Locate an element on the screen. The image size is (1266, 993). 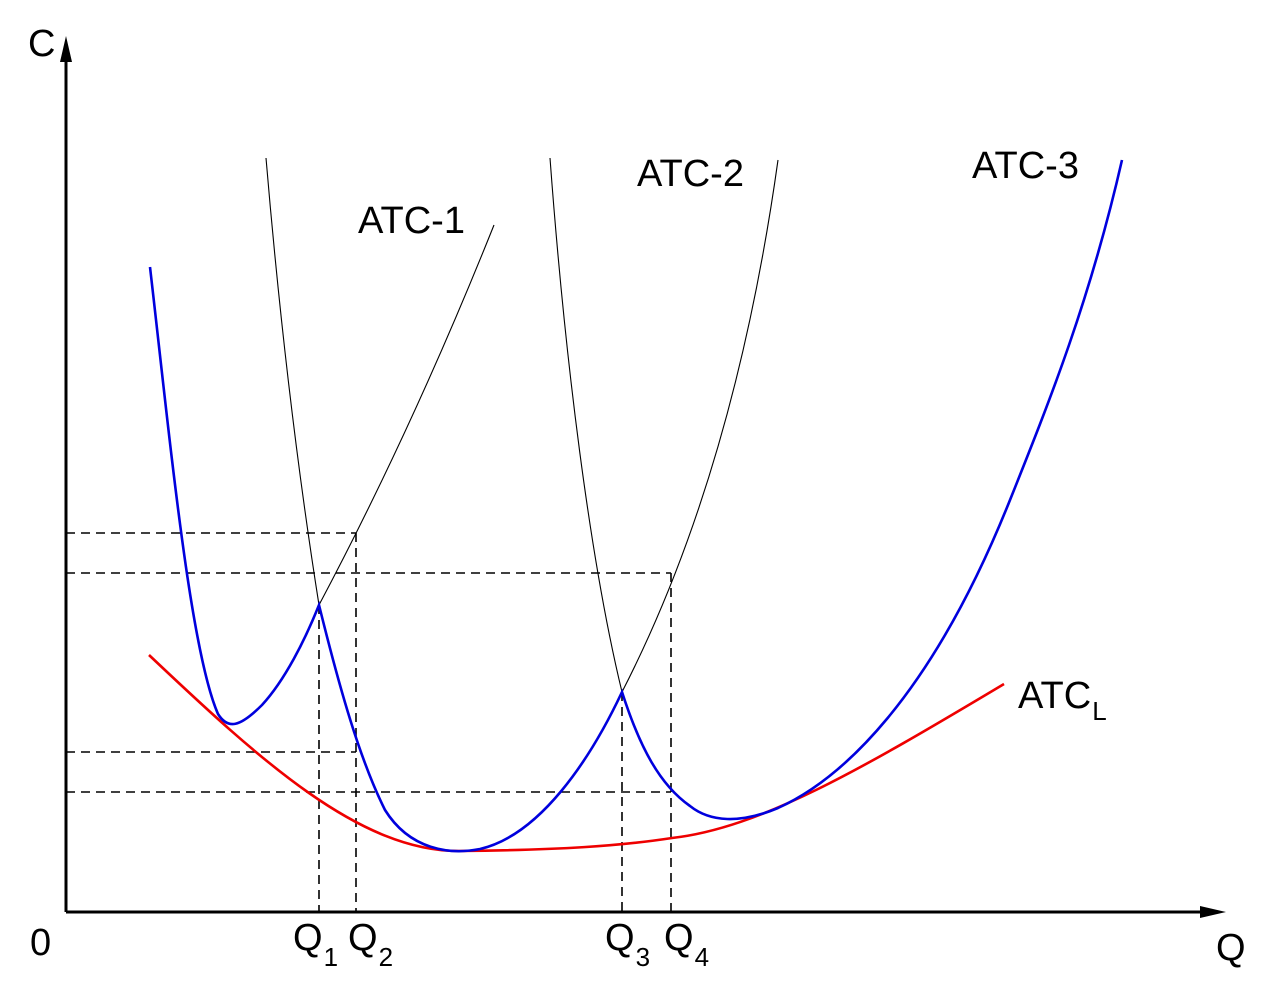
atc1-right-arm is located at coordinates (406, 415).